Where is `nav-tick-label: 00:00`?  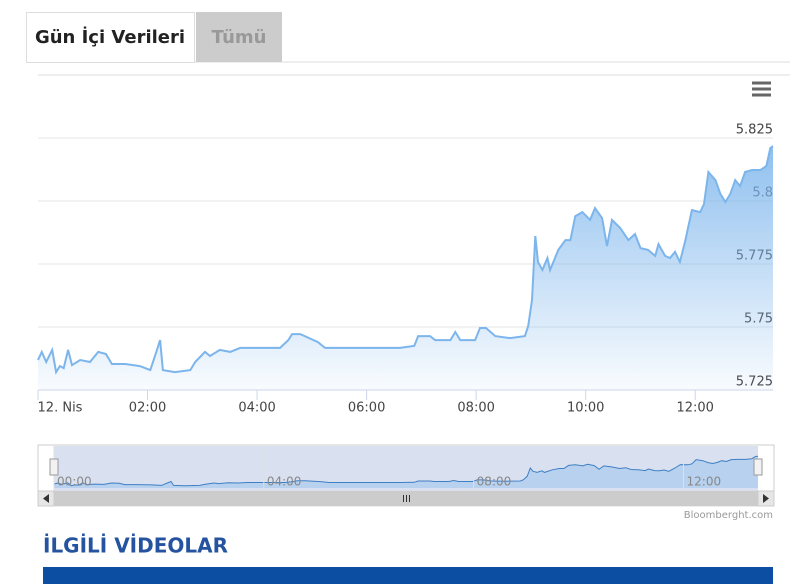
nav-tick-label: 00:00 is located at coordinates (74, 482).